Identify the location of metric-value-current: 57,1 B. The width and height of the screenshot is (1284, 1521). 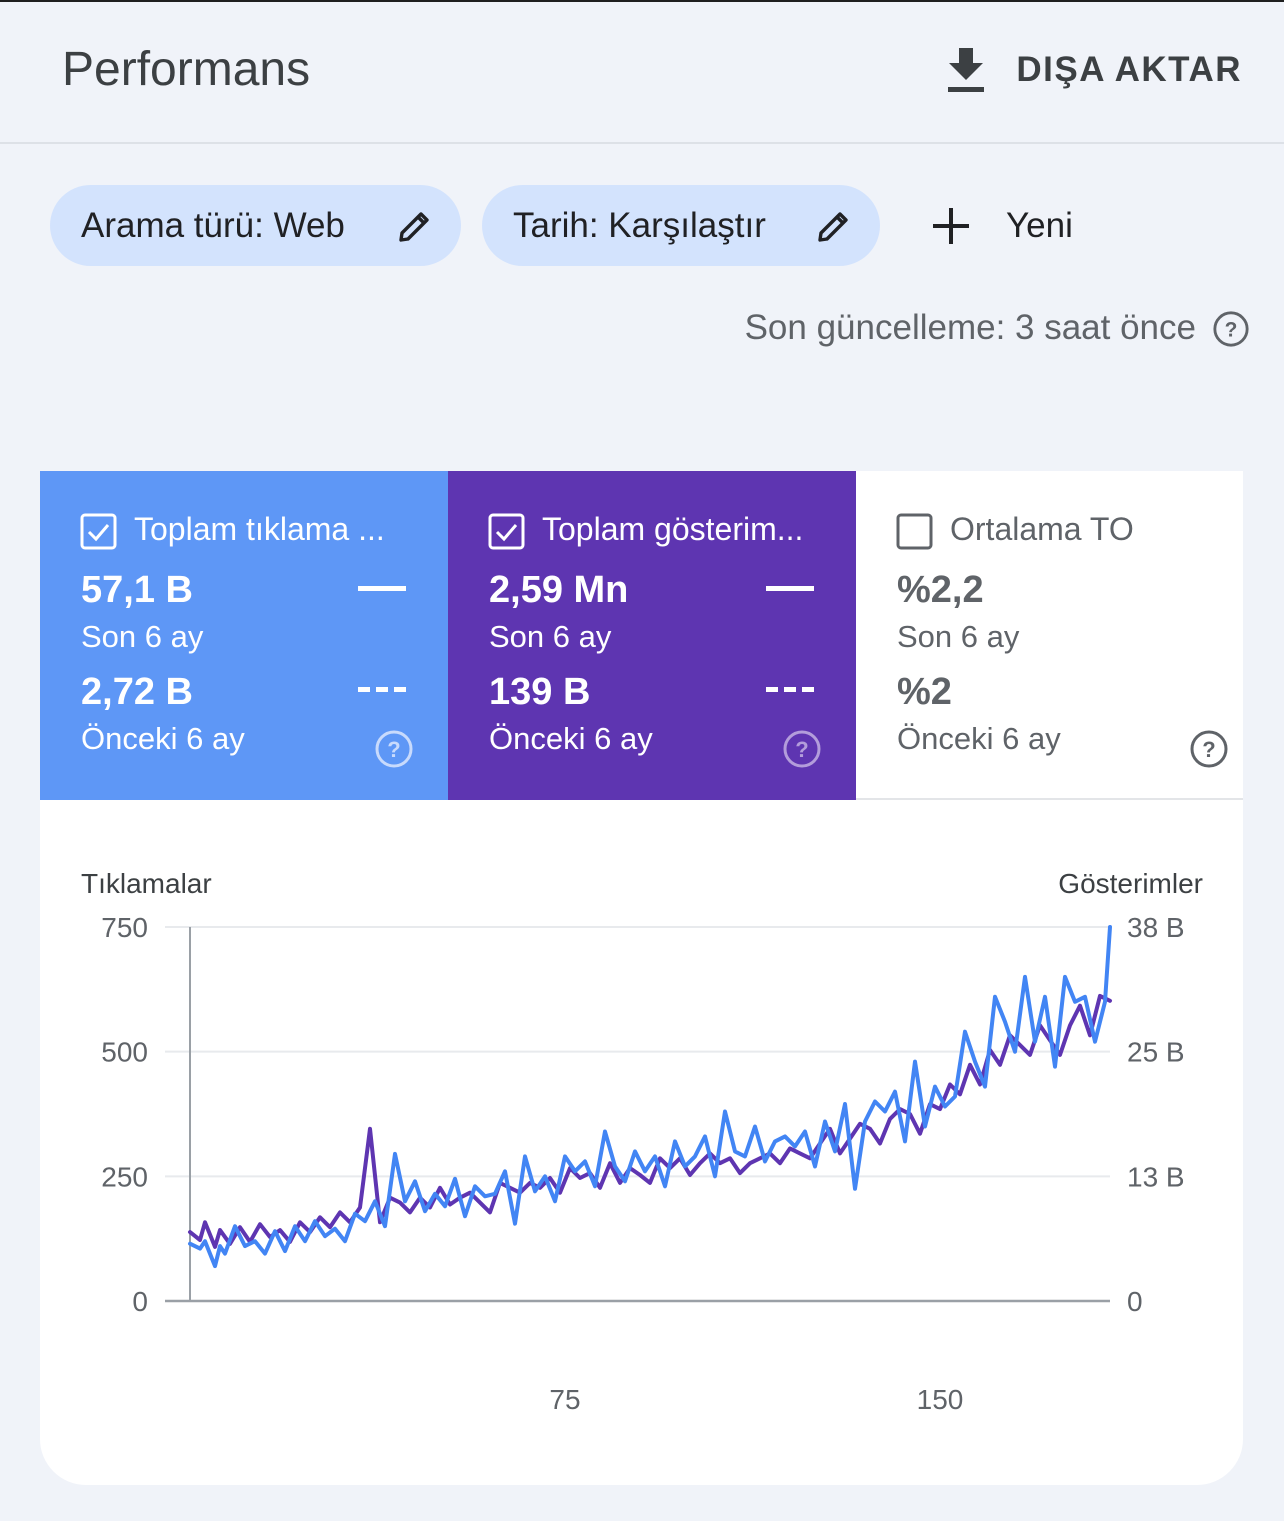
(137, 590).